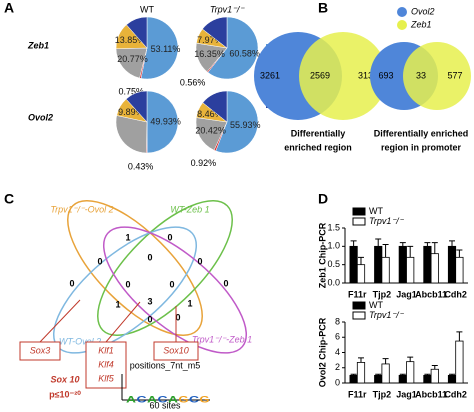  Describe the element at coordinates (210, 114) in the screenshot. I see `slice-label: 8.46%` at that location.